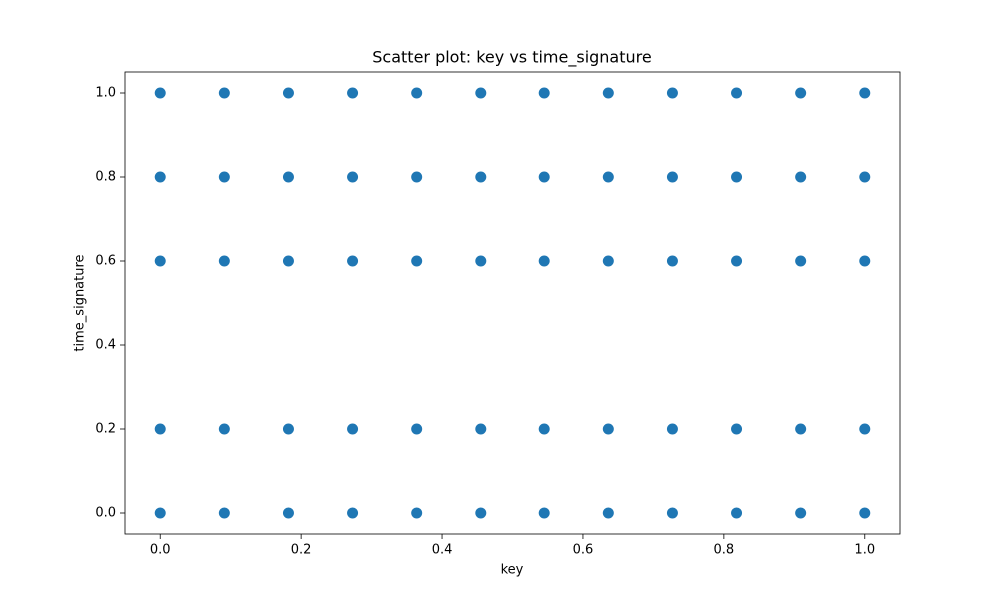 The image size is (1000, 600). I want to click on y-tick-label: 0.4, so click(105, 345).